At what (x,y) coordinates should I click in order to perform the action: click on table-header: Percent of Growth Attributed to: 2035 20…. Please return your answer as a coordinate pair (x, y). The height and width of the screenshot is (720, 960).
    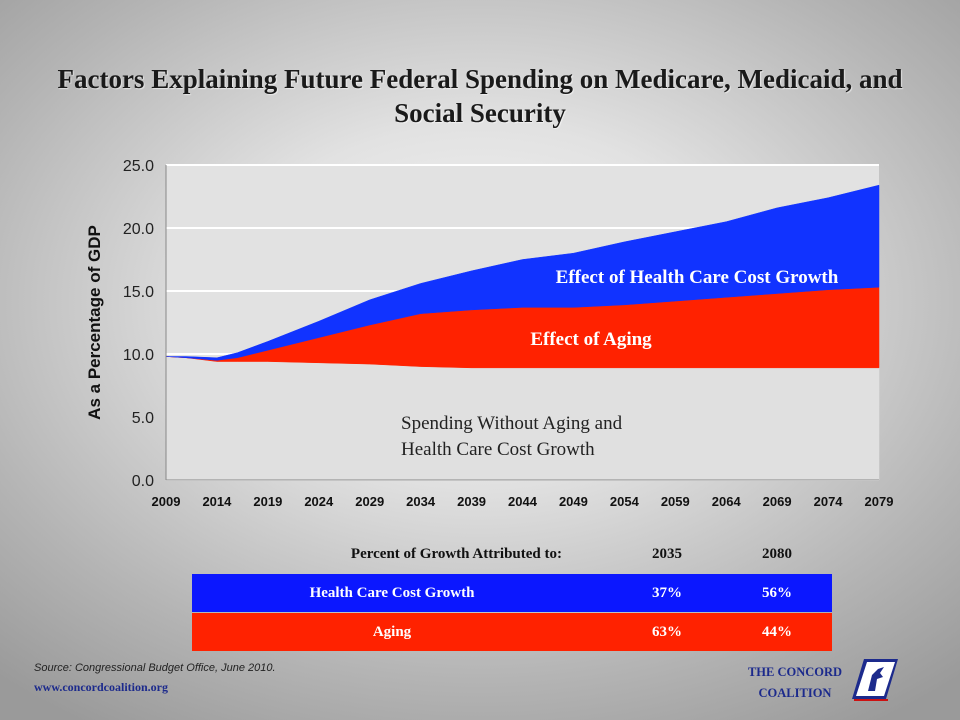
    Looking at the image, I should click on (512, 554).